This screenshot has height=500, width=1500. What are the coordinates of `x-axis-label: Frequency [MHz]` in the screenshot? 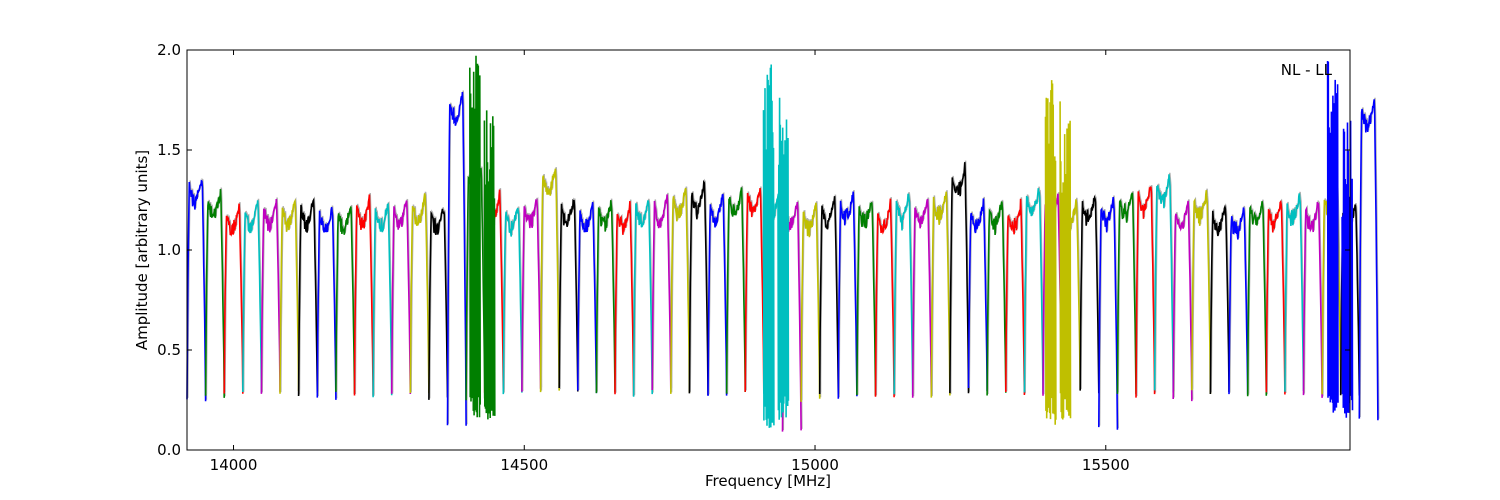 It's located at (768, 481).